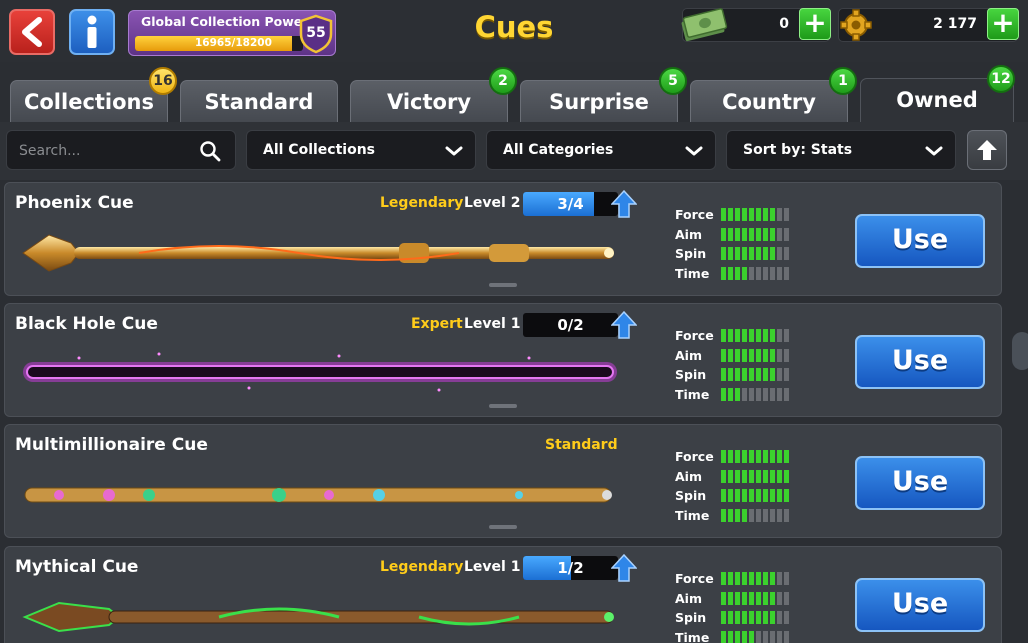 This screenshot has height=643, width=1028. I want to click on cue-progress-text: 0/2, so click(570, 325).